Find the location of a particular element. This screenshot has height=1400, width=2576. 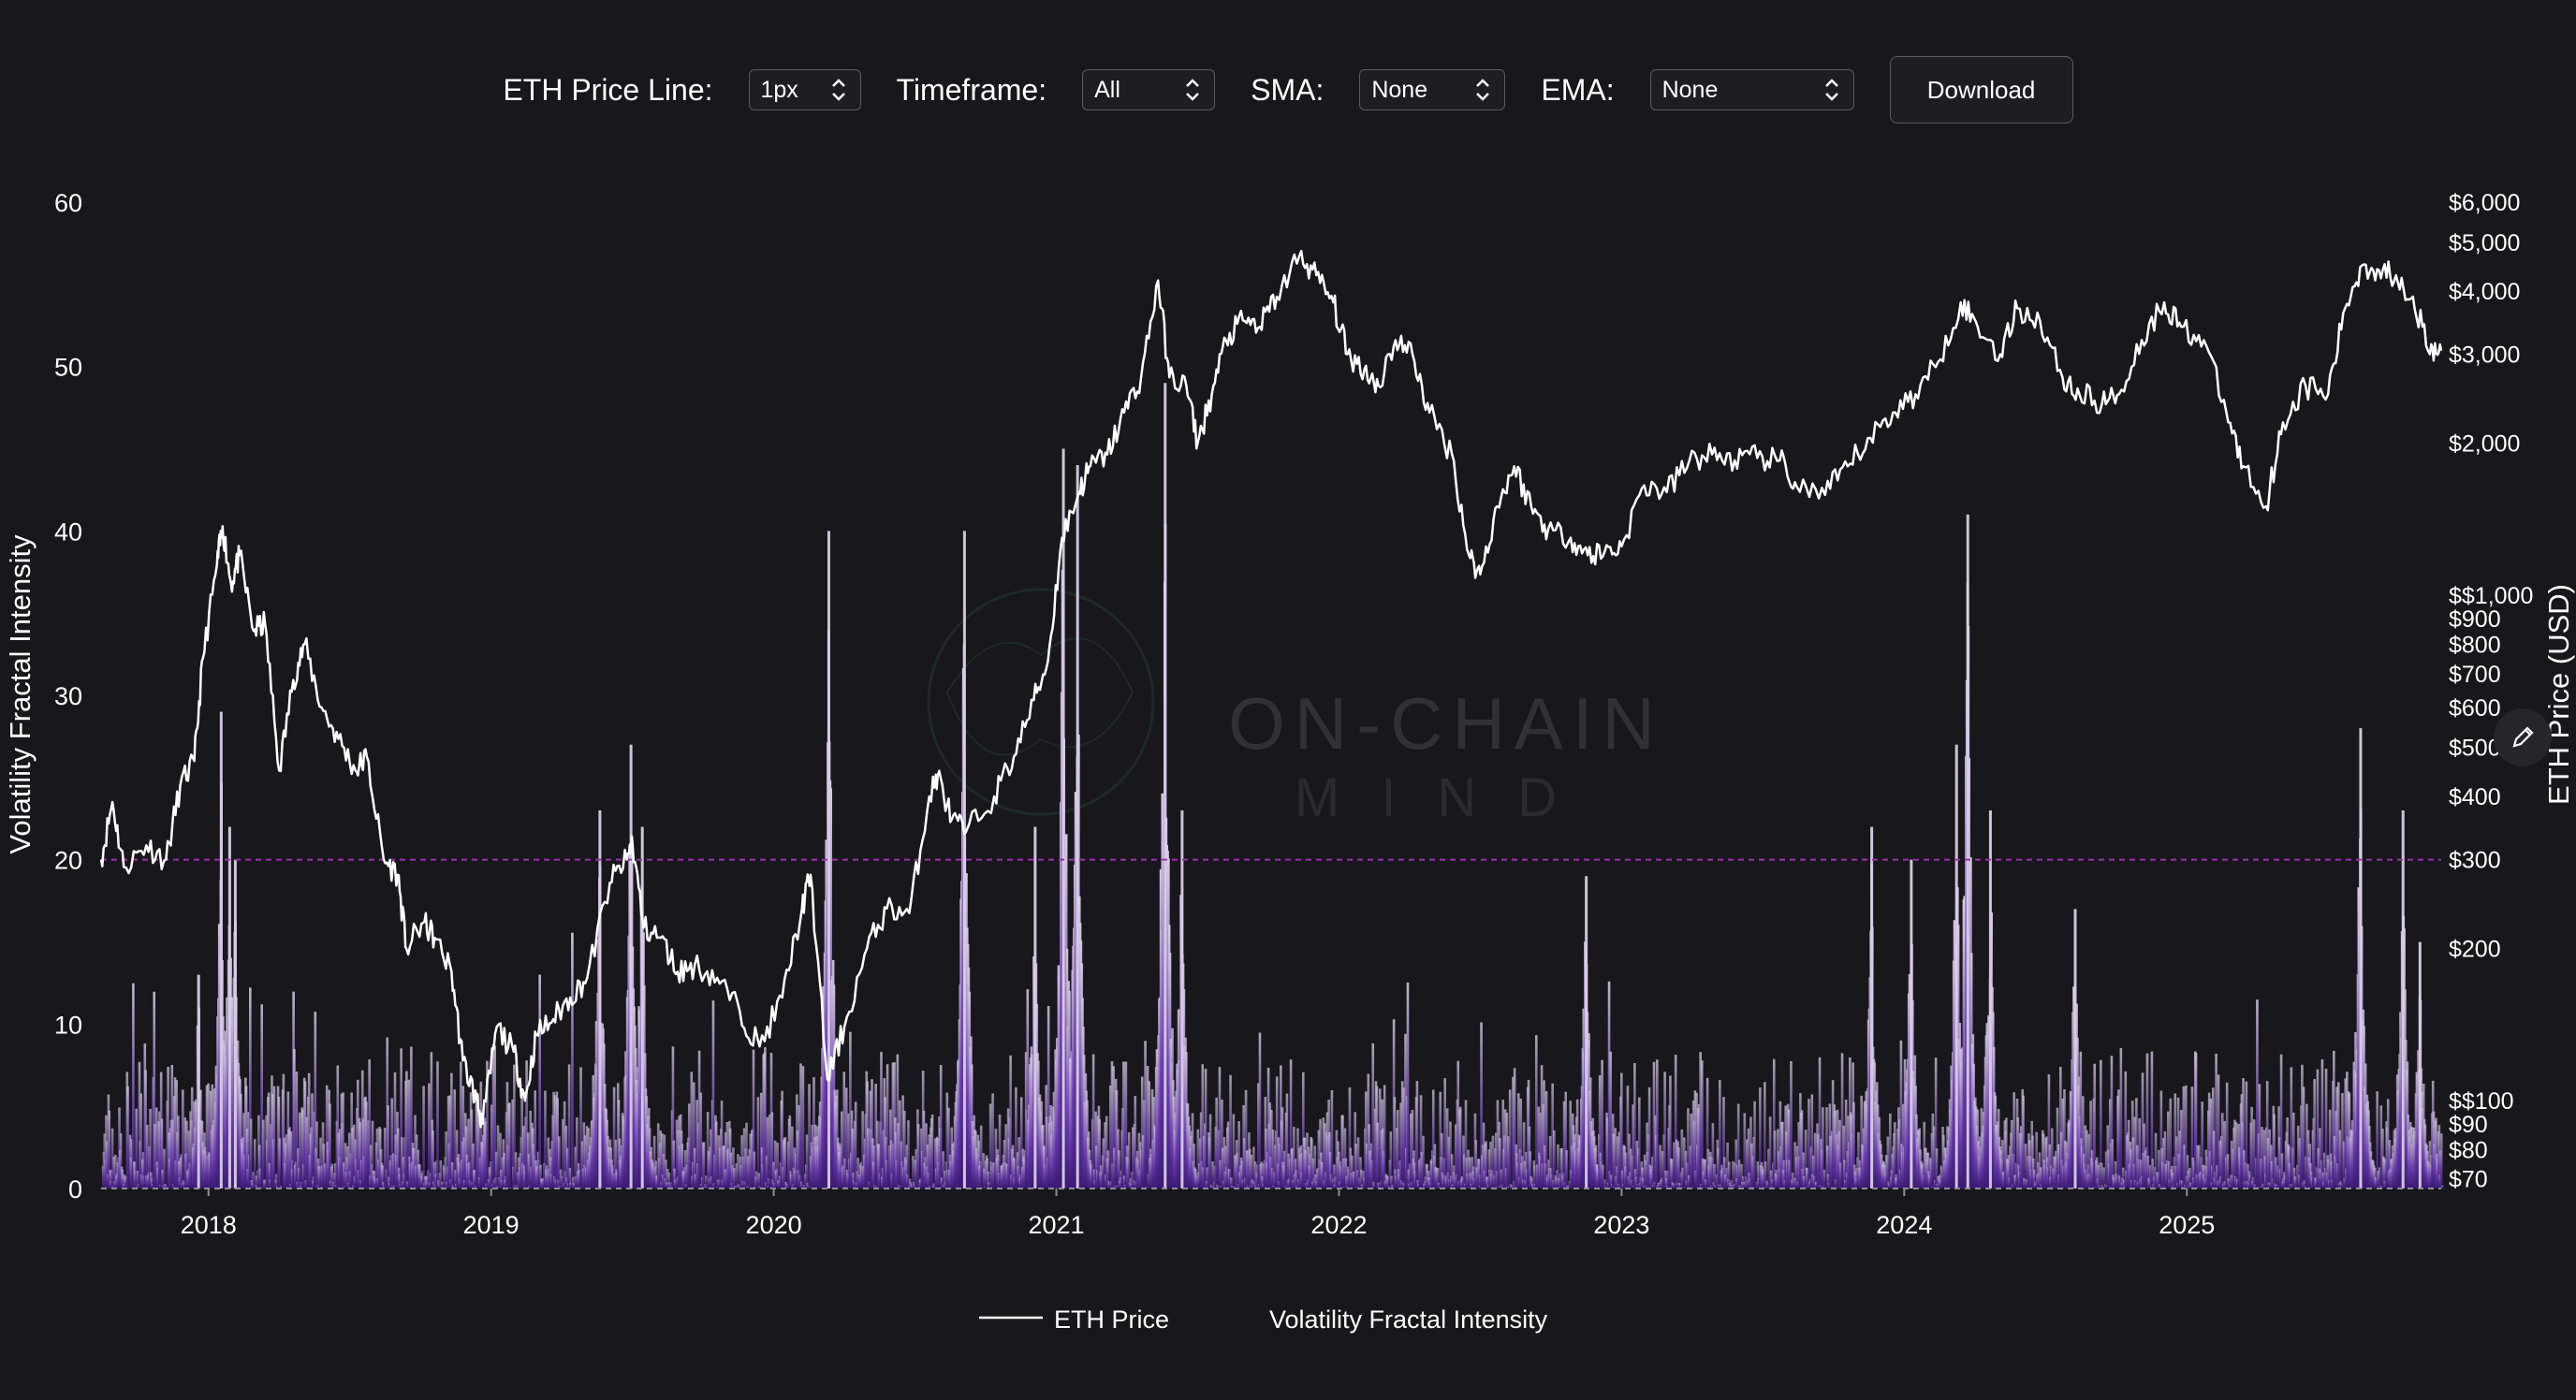

pencil-icon is located at coordinates (2523, 737).